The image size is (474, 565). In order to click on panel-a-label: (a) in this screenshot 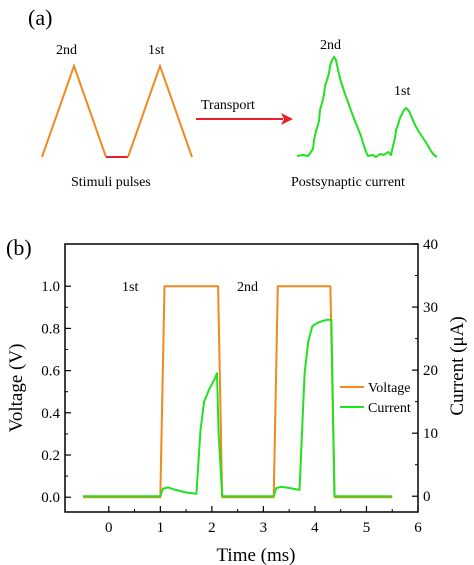, I will do `click(40, 17)`.